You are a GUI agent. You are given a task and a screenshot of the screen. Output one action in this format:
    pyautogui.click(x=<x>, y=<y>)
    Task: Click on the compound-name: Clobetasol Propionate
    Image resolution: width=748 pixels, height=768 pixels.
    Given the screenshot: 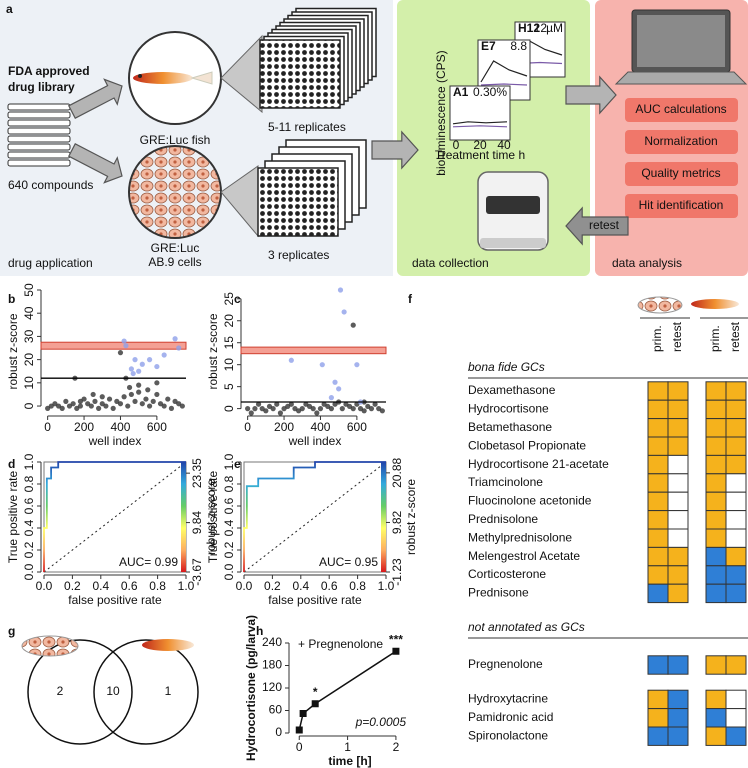 What is the action you would take?
    pyautogui.click(x=527, y=445)
    